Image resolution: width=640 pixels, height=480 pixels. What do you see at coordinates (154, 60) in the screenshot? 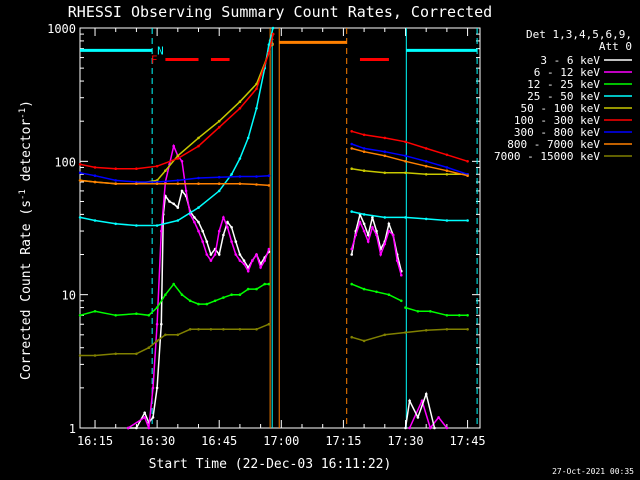
I see `marker-f-label: F` at bounding box center [154, 60].